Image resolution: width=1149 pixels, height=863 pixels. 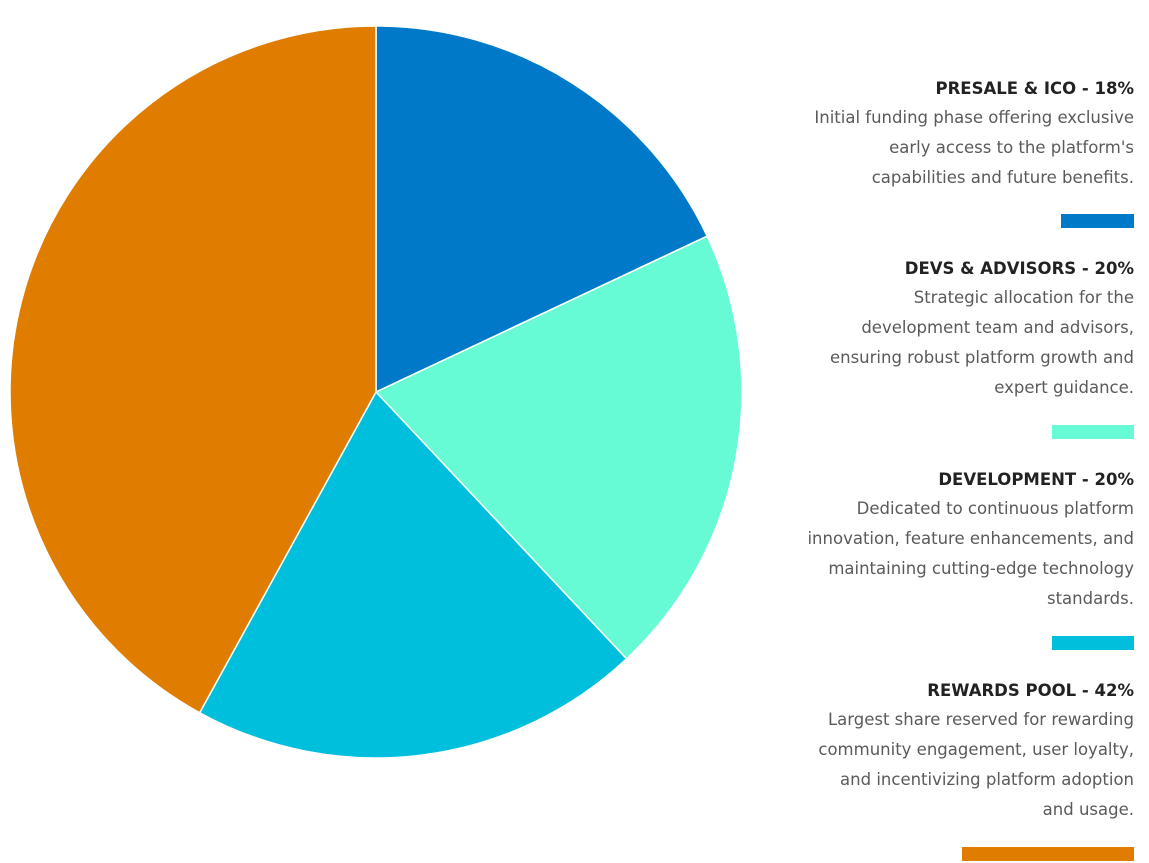 I want to click on legend-swatch-rewards-pool, so click(x=1048, y=854).